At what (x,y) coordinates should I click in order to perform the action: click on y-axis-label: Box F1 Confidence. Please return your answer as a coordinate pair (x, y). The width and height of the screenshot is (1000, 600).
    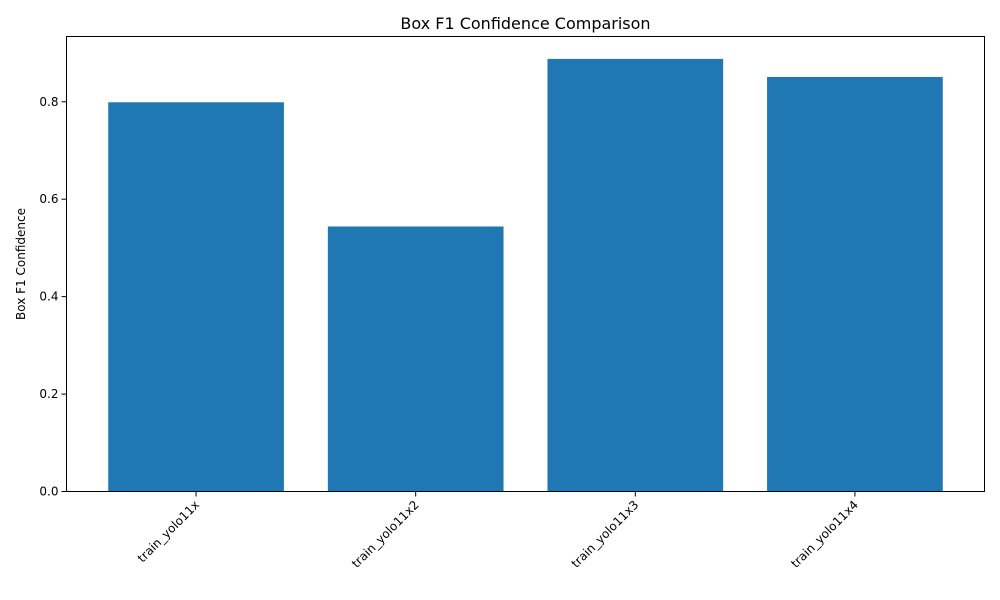
    Looking at the image, I should click on (21, 264).